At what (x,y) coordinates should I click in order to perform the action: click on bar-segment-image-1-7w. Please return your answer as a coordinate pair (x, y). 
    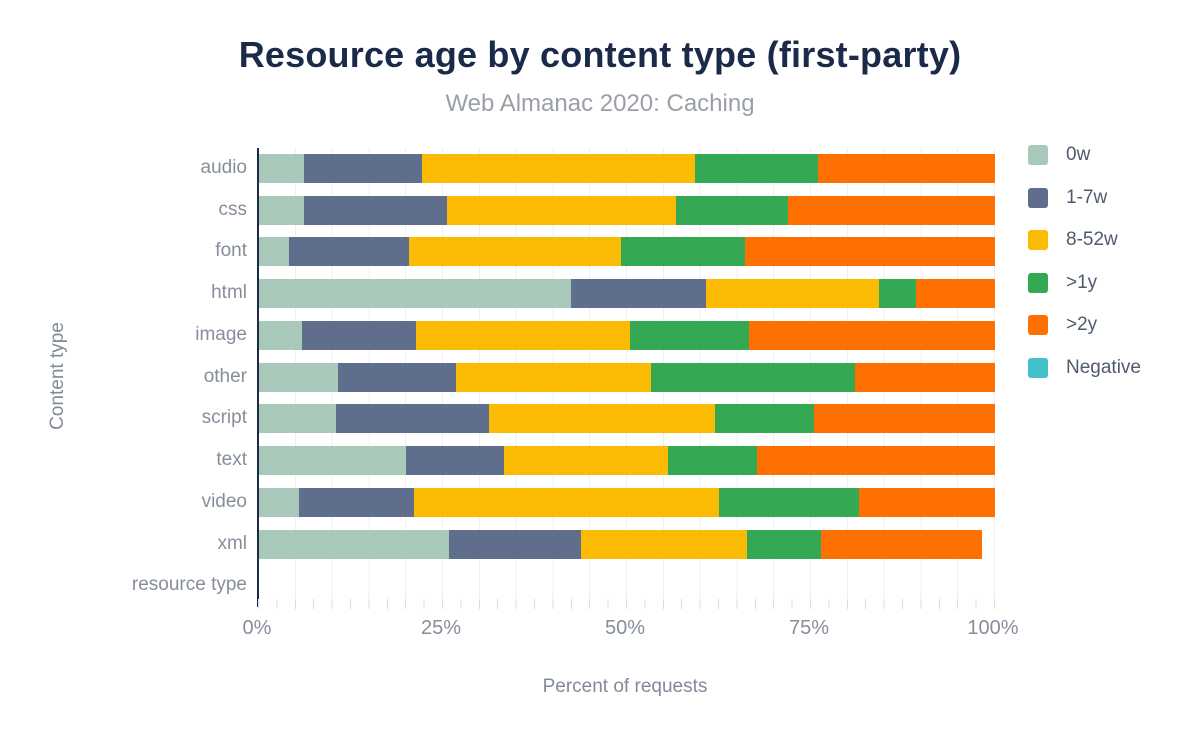
    Looking at the image, I should click on (359, 335).